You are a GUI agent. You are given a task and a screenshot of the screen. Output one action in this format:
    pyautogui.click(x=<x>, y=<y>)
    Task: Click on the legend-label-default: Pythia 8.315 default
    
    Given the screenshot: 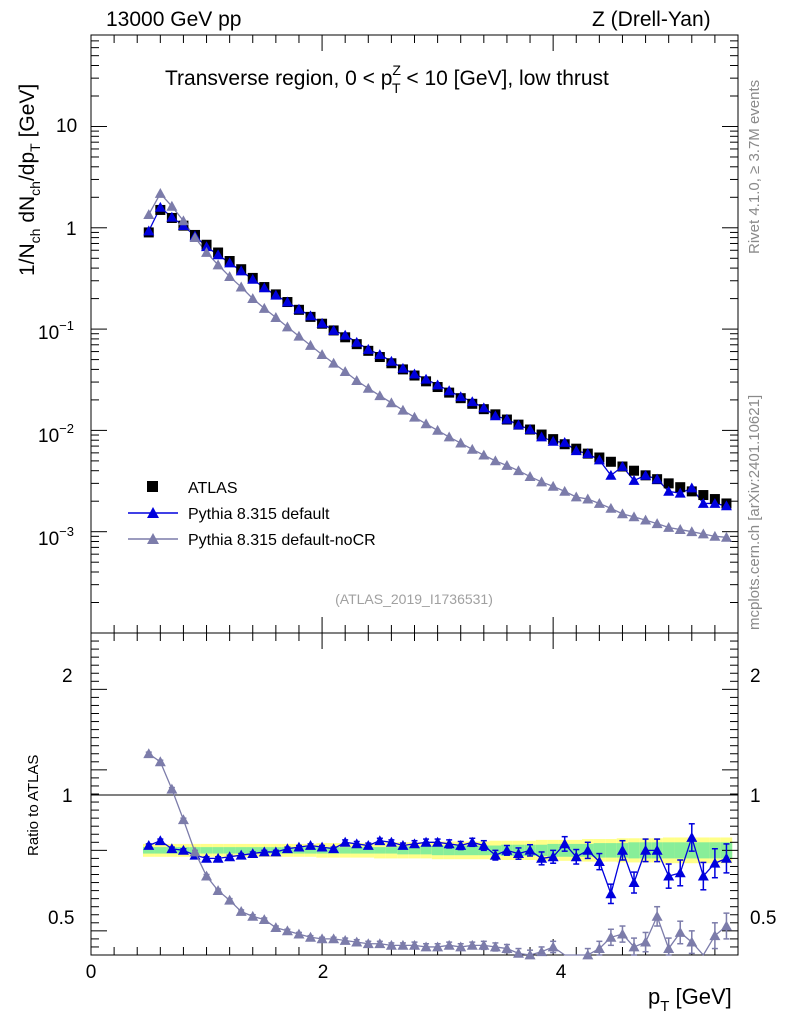 What is the action you would take?
    pyautogui.click(x=259, y=514)
    